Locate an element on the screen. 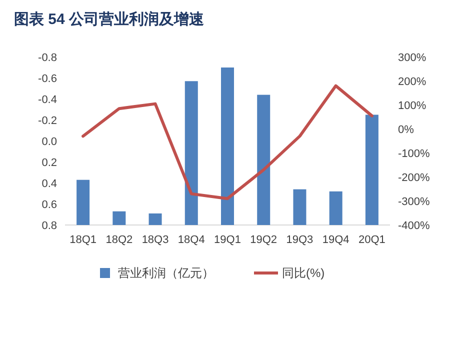  y2-tick-label: 0% is located at coordinates (406, 130).